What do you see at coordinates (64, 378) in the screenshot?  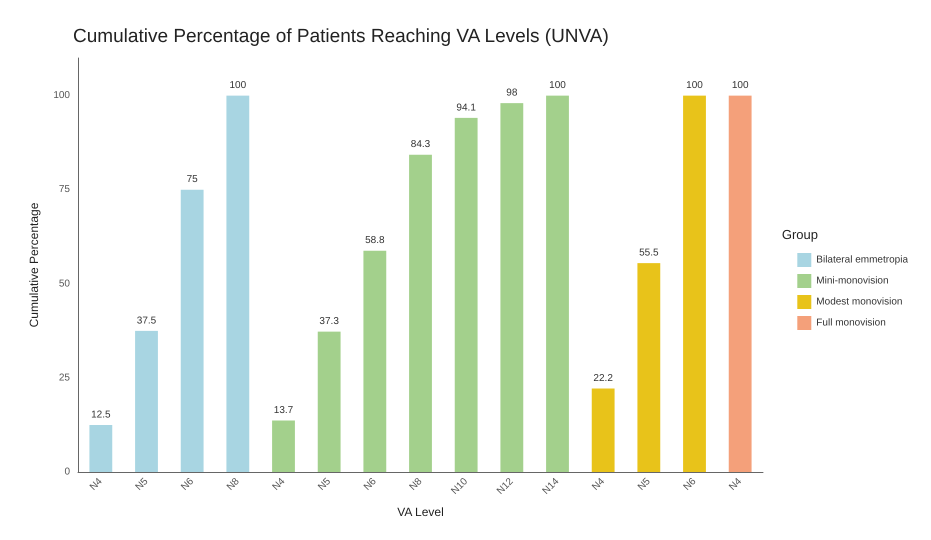 I see `y-tick-label: 25` at bounding box center [64, 378].